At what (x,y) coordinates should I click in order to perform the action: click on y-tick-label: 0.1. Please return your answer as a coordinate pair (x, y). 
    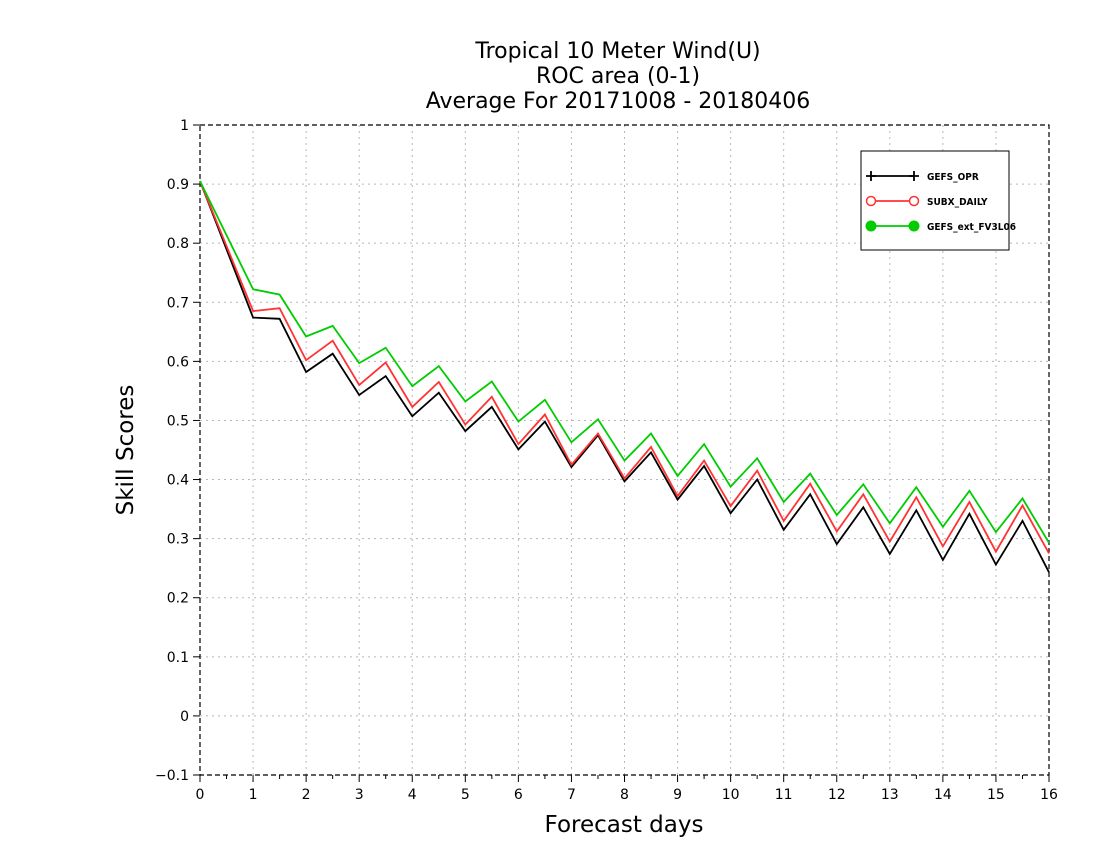
    Looking at the image, I should click on (178, 658).